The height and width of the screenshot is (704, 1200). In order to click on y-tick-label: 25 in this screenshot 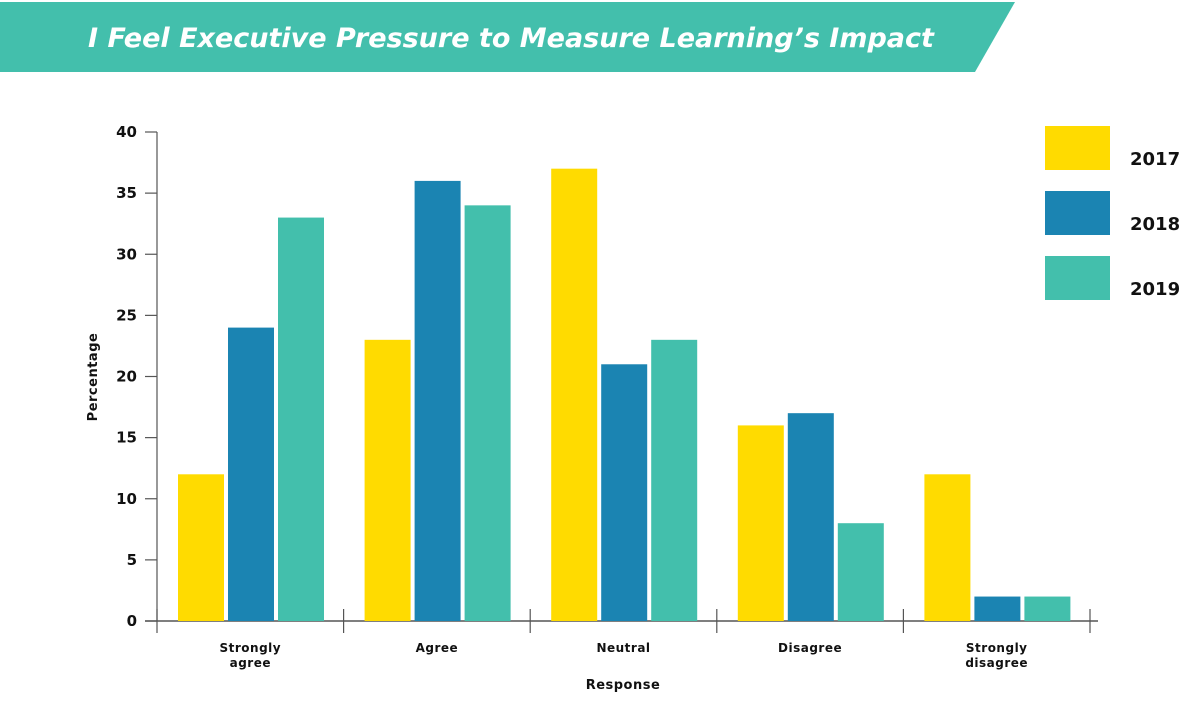, I will do `click(126, 315)`.